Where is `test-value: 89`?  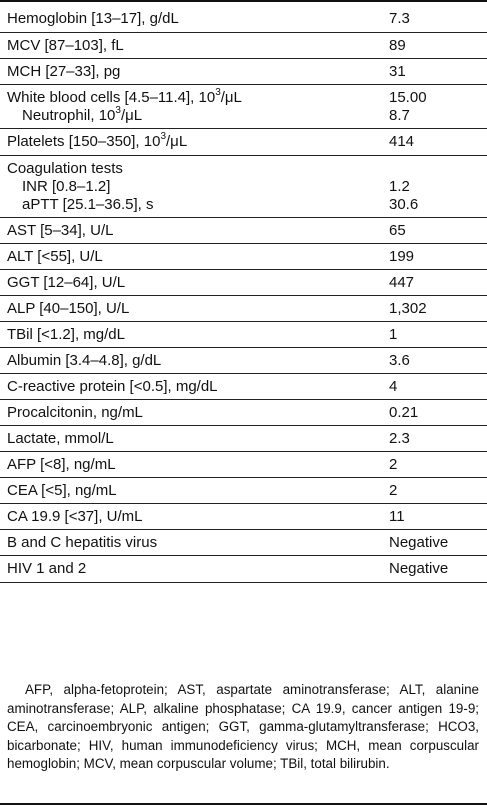 test-value: 89 is located at coordinates (397, 45).